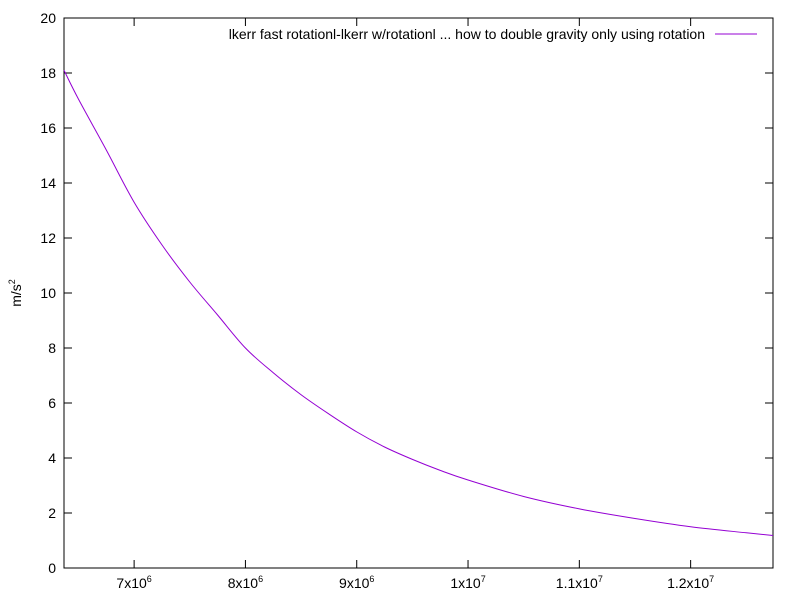  What do you see at coordinates (48, 18) in the screenshot?
I see `y-tick-label: 20` at bounding box center [48, 18].